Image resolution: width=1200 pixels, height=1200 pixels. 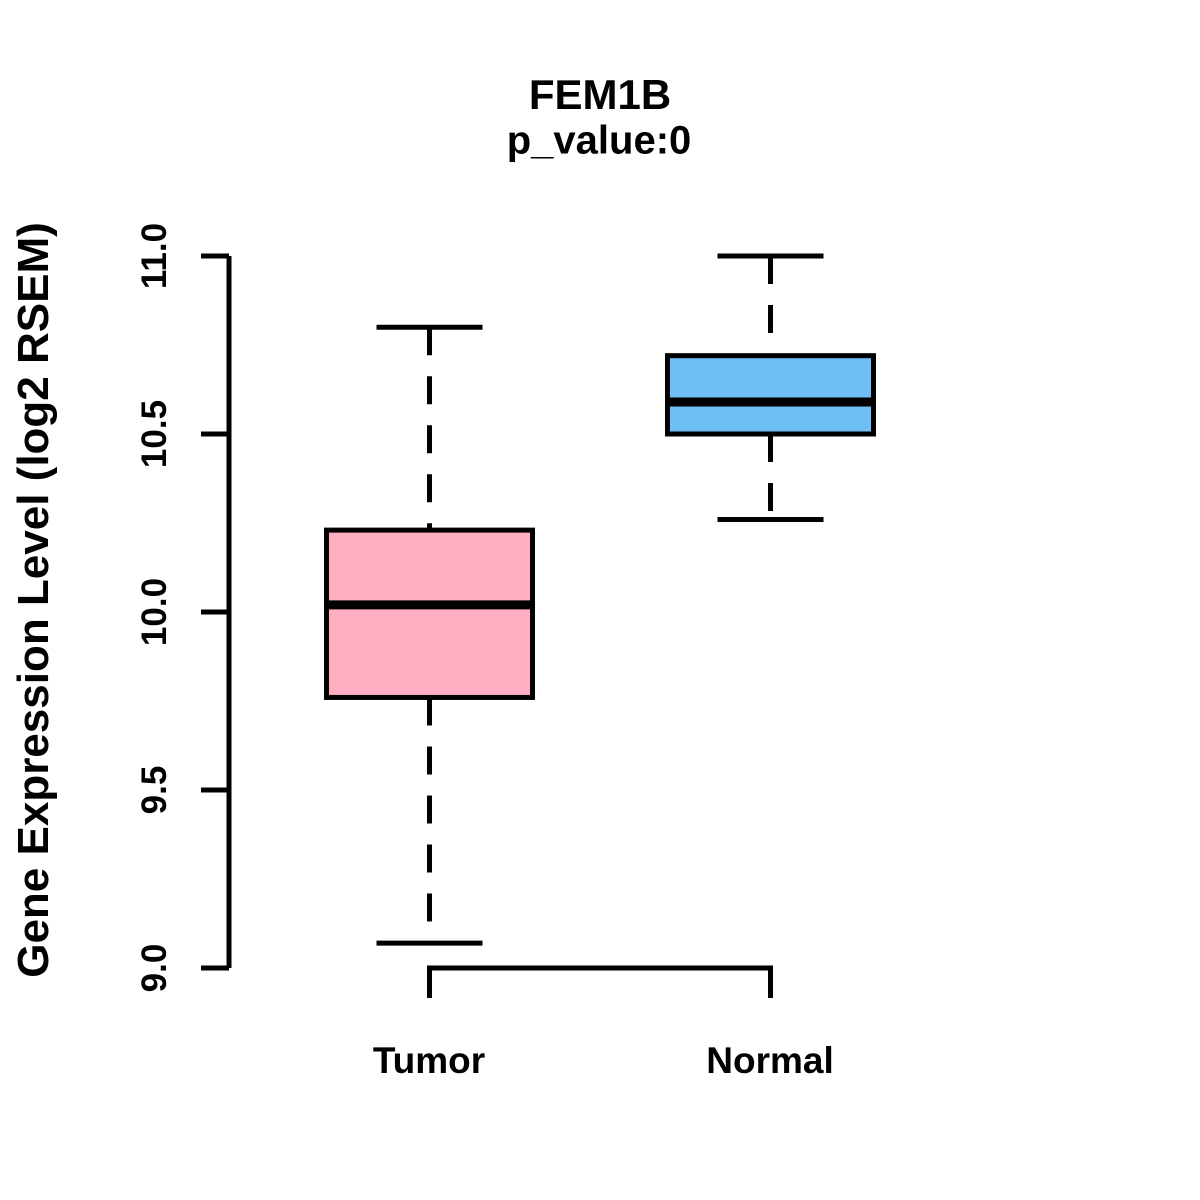 I want to click on x-group-label-normal: Normal, so click(x=770, y=1060).